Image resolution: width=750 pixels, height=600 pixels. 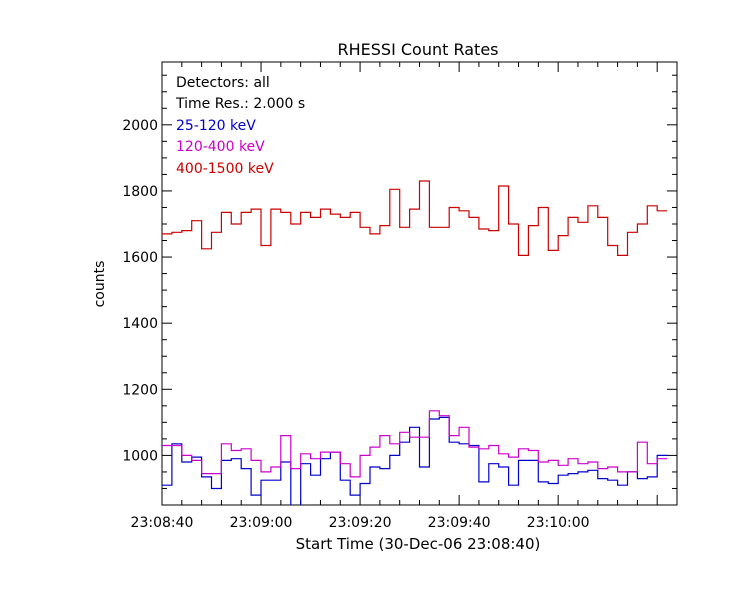 What do you see at coordinates (140, 456) in the screenshot?
I see `y-tick-label: 1000` at bounding box center [140, 456].